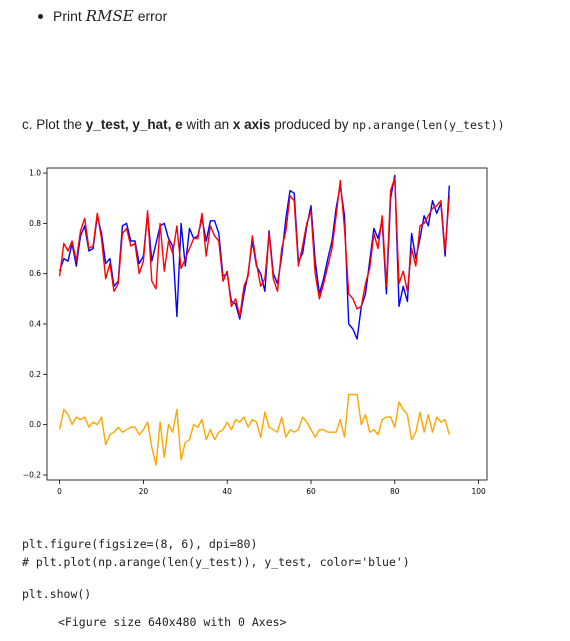  I want to click on y-tick-label: −0.2, so click(32, 474).